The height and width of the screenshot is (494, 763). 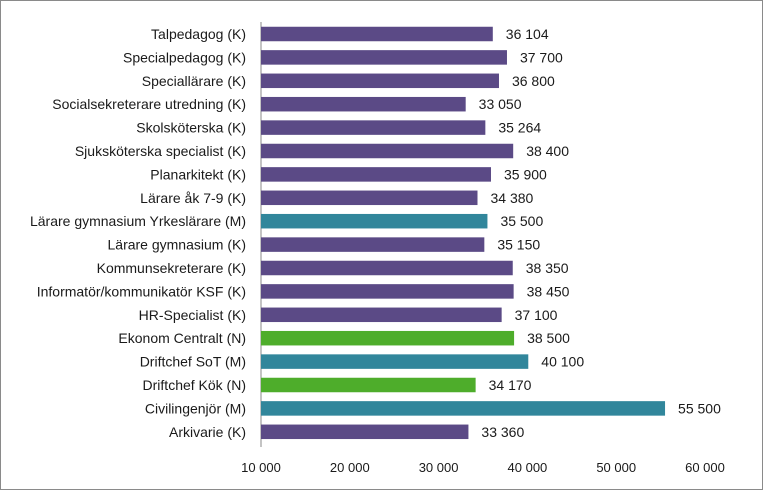 I want to click on value-label: 37 100, so click(x=536, y=315).